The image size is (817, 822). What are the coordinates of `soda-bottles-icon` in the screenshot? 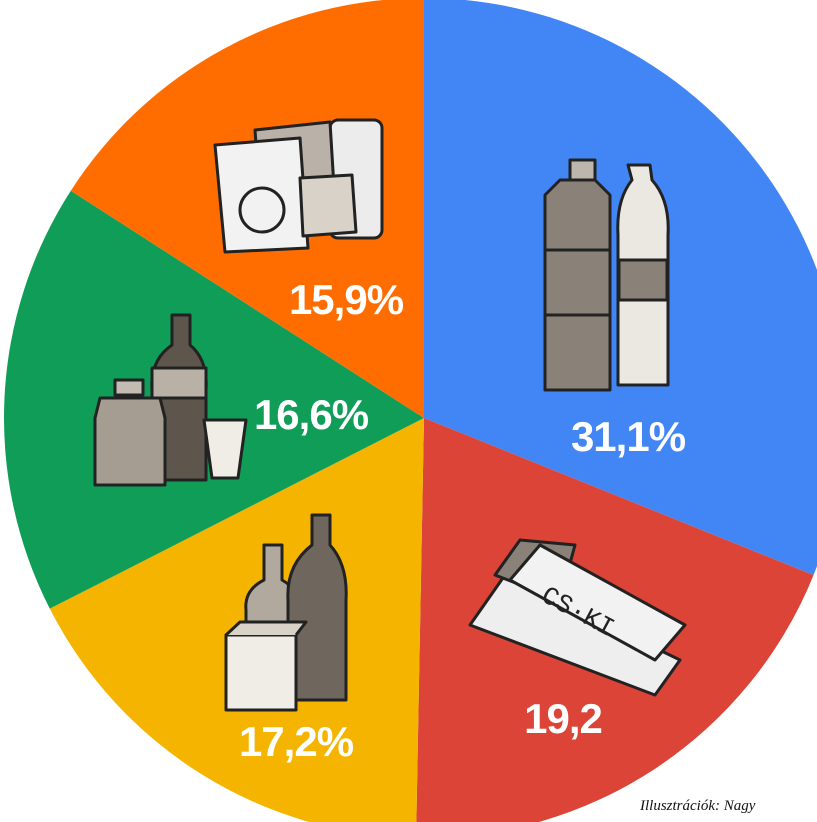 It's located at (170, 400).